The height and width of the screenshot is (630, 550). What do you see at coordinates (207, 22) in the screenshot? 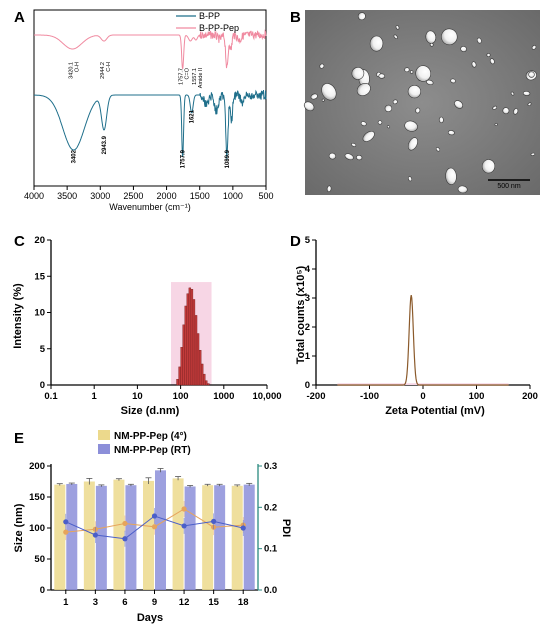
I see `legend-a: B-PP B-PP-Pep` at bounding box center [207, 22].